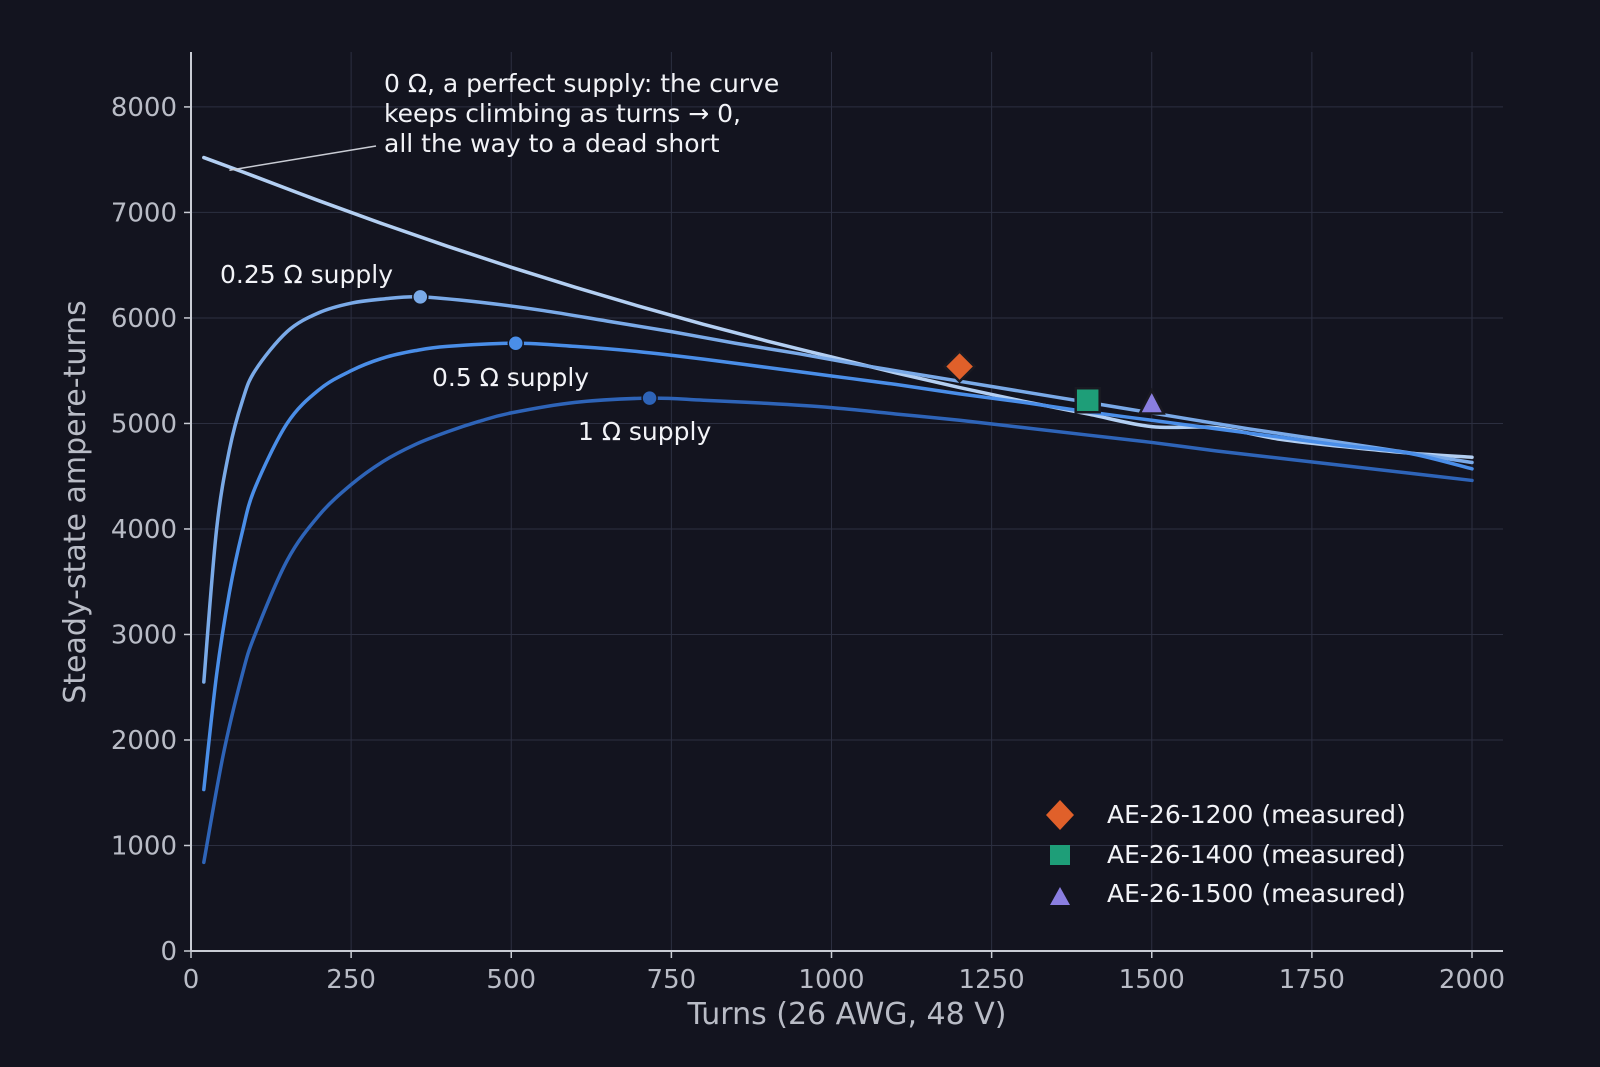  Describe the element at coordinates (510, 377) in the screenshot. I see `half-ohm-label: 0.5 Ω supply` at that location.